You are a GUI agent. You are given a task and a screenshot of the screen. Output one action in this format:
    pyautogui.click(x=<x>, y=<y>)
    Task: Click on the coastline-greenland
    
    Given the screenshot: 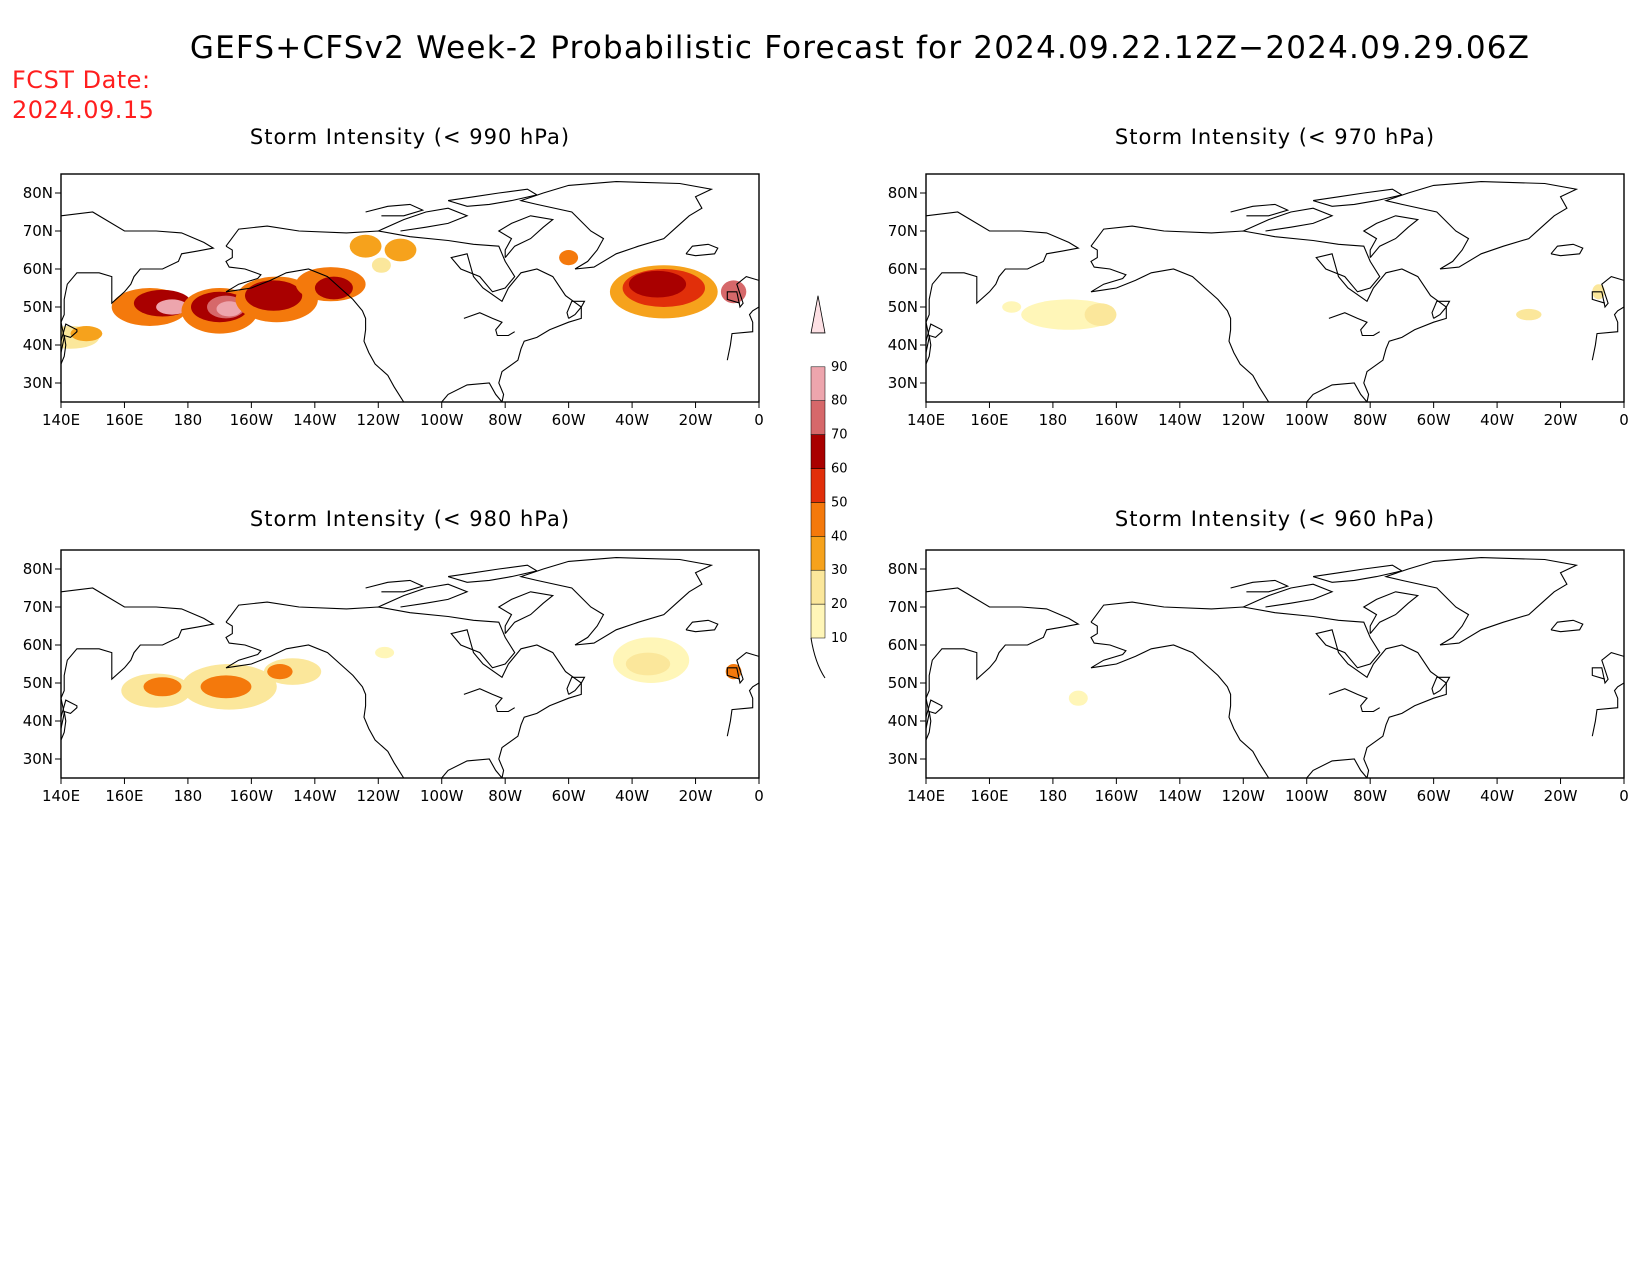 What is the action you would take?
    pyautogui.click(x=616, y=601)
    